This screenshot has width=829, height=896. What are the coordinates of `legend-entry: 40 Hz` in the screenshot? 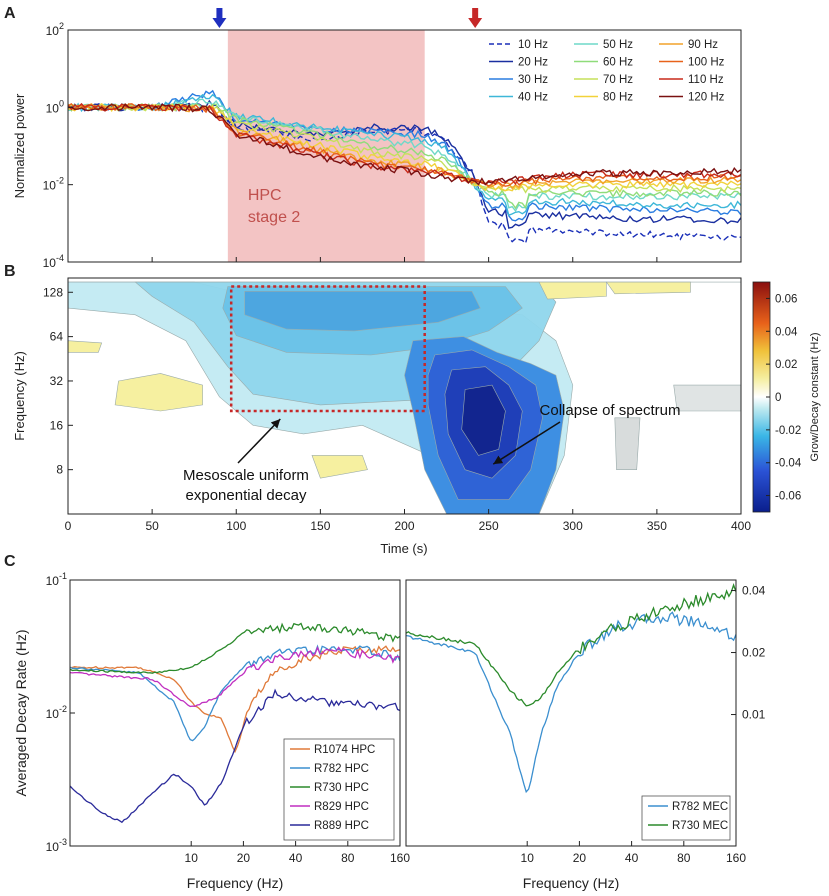 It's located at (518, 98).